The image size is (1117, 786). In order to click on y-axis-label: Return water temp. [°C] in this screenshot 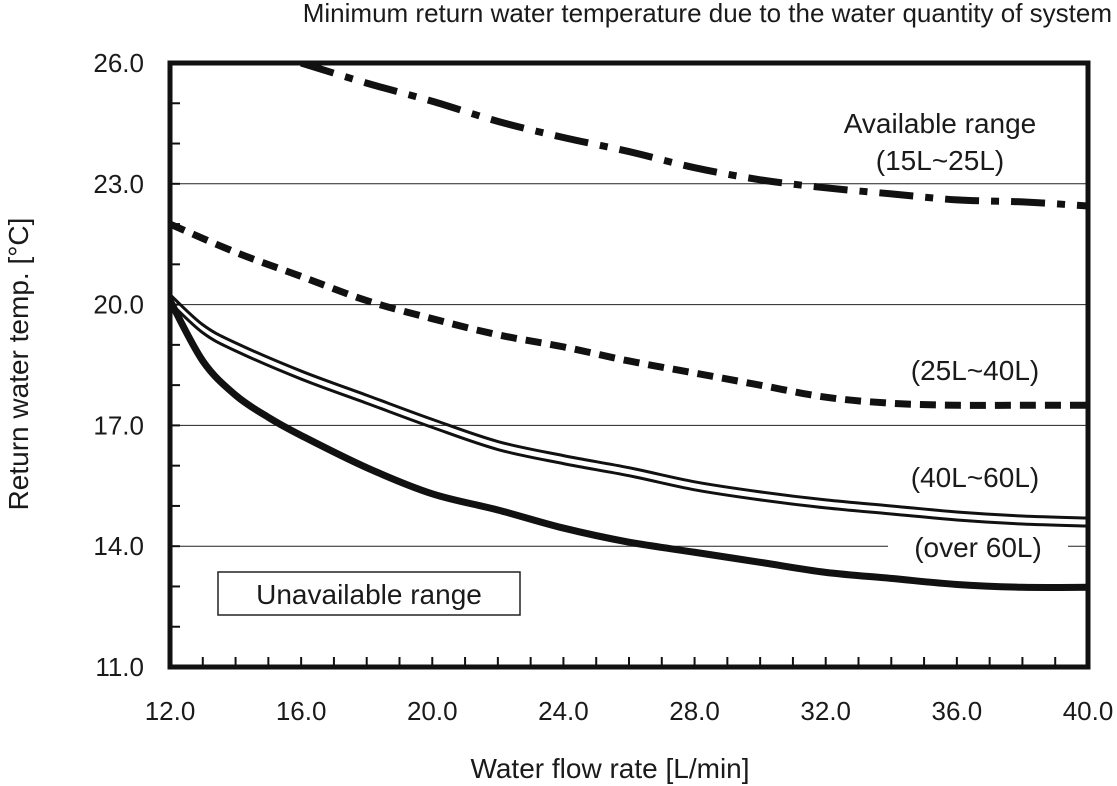, I will do `click(18, 364)`.